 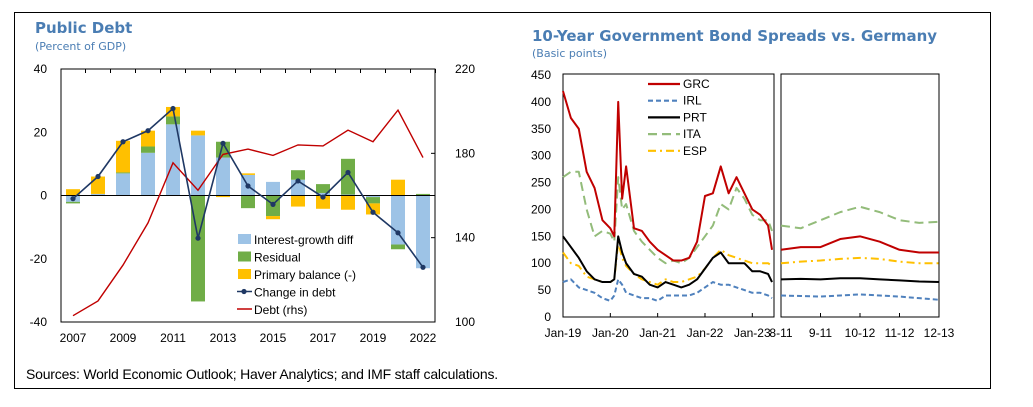 I want to click on left-y2-tick-label: 220, so click(x=465, y=69).